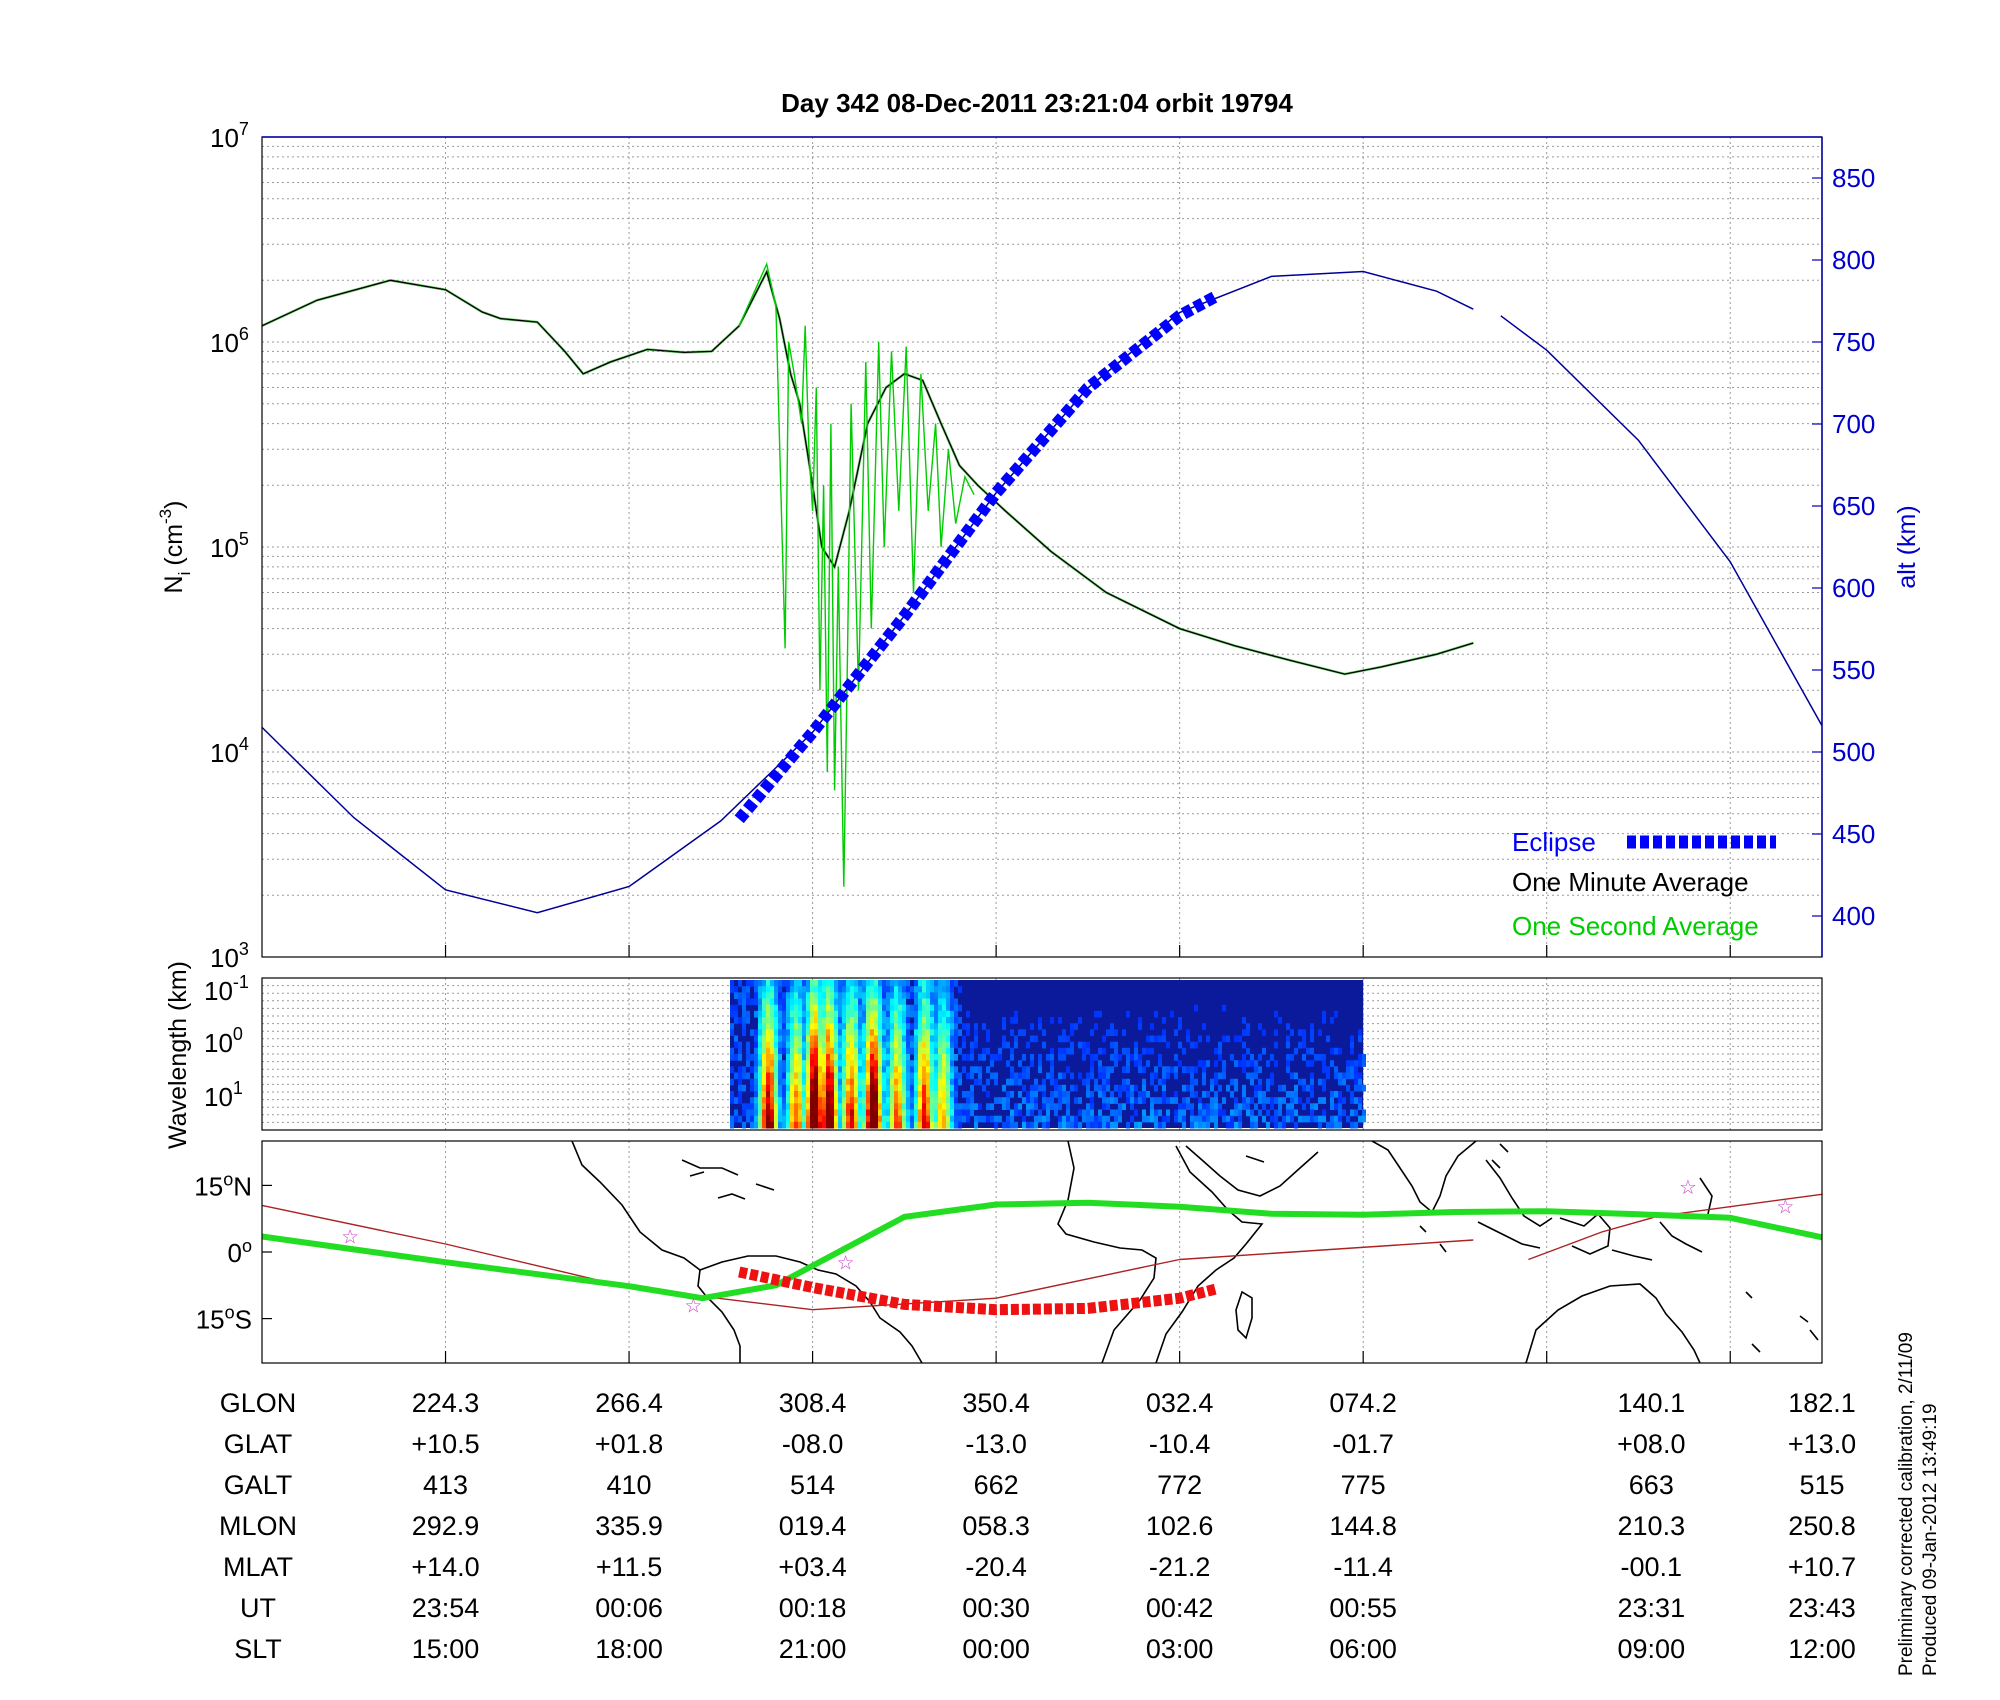  What do you see at coordinates (1179, 1485) in the screenshot?
I see `table-cell: 772` at bounding box center [1179, 1485].